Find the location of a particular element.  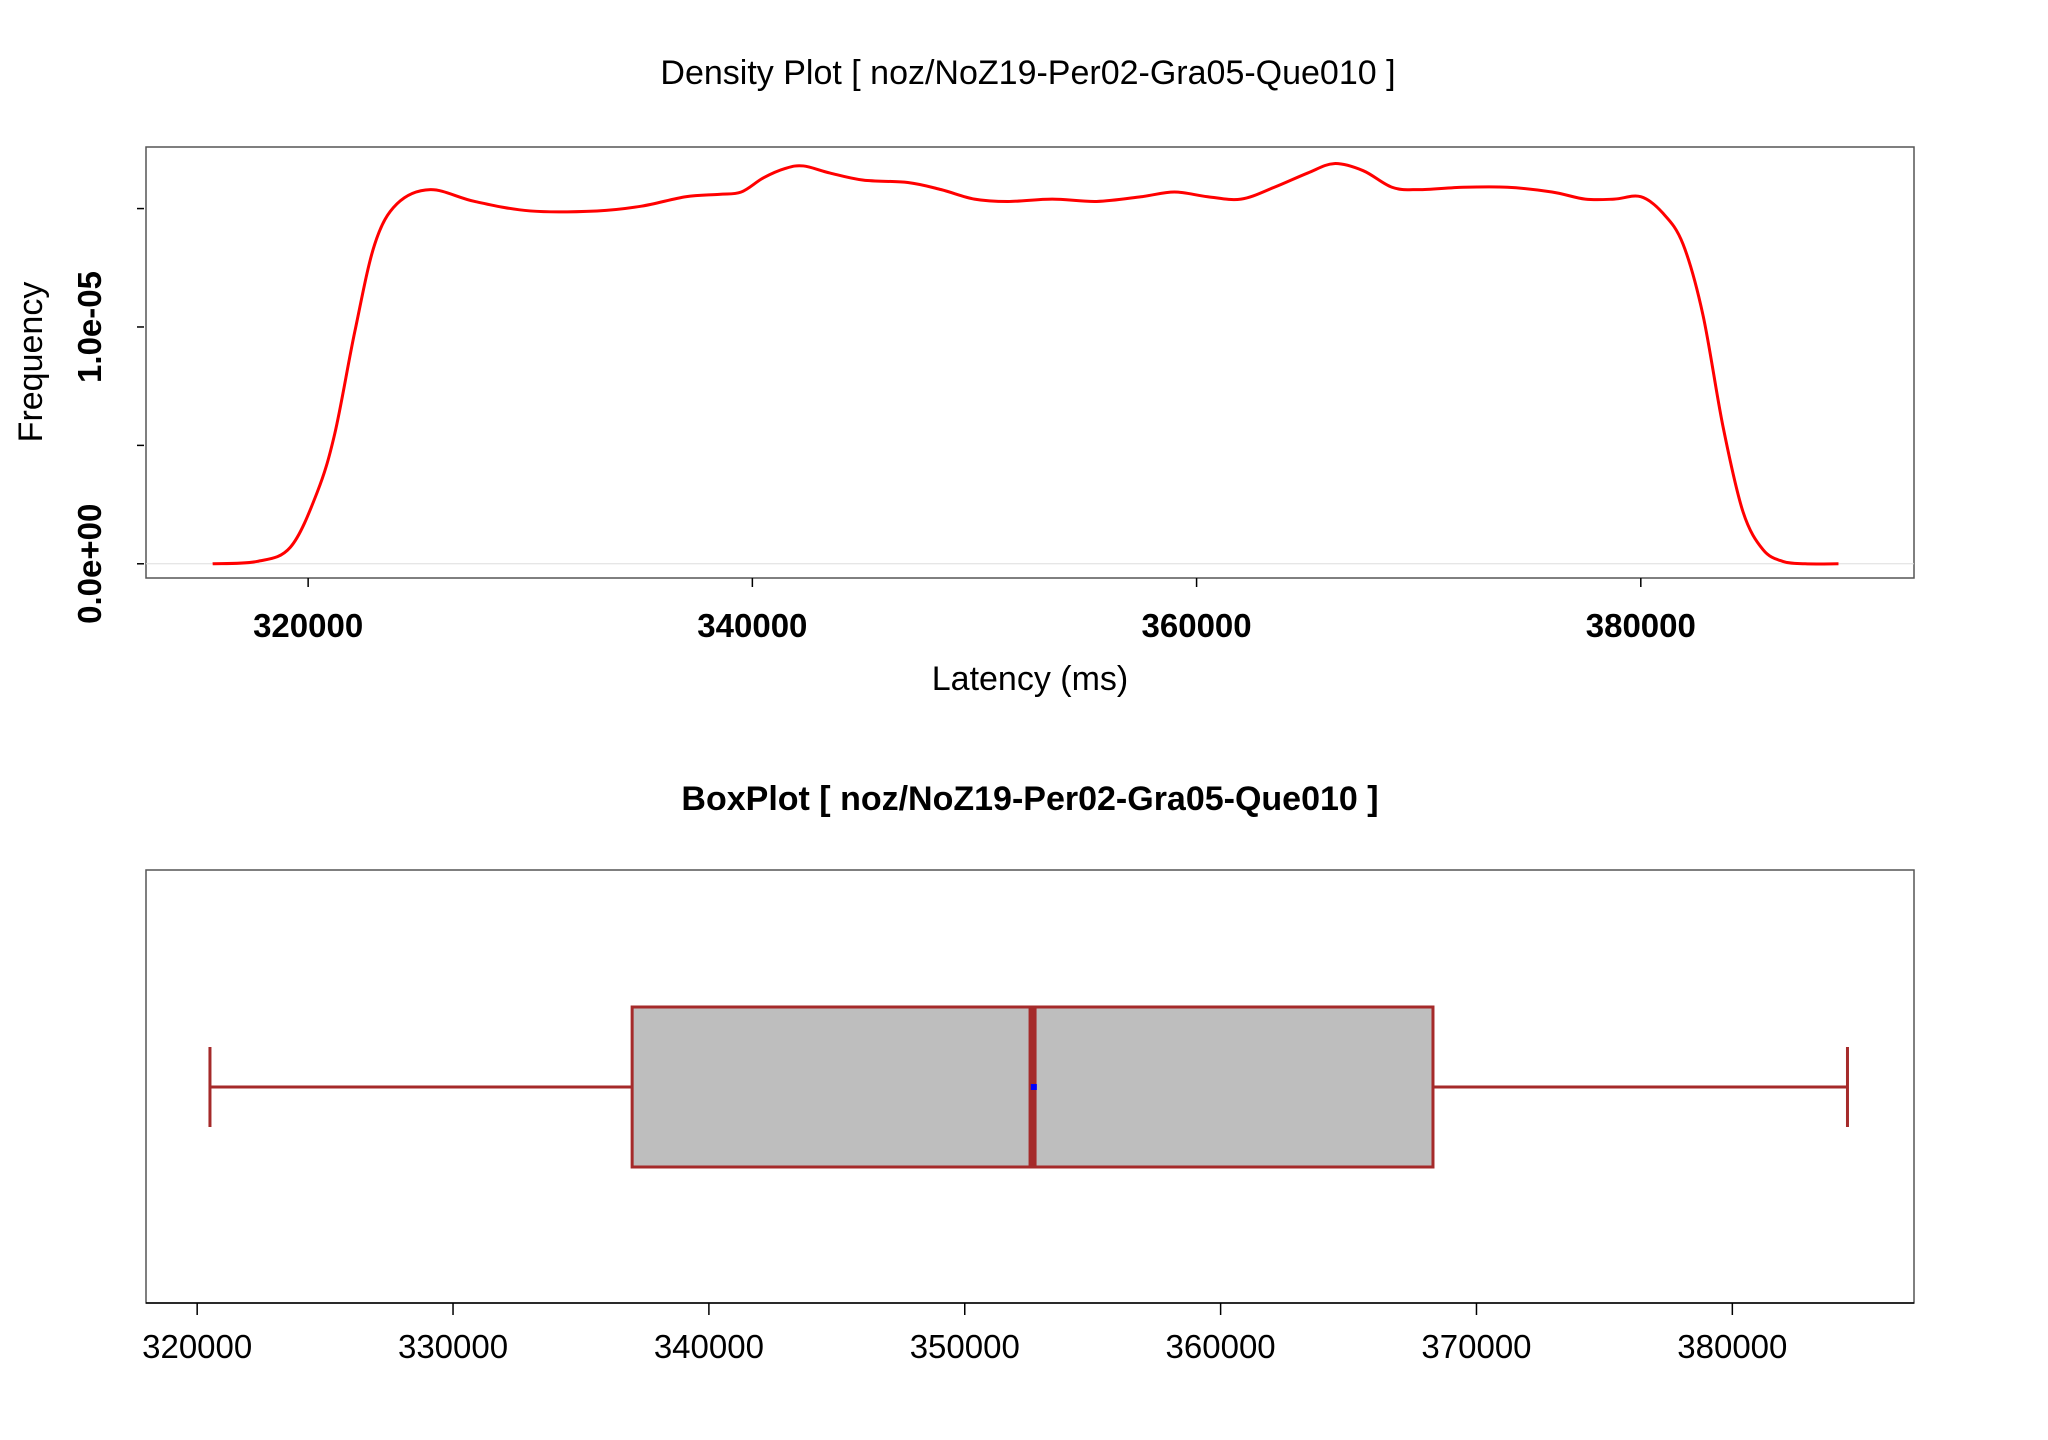

density-y-axis-label: Frequency is located at coordinates (31, 362).